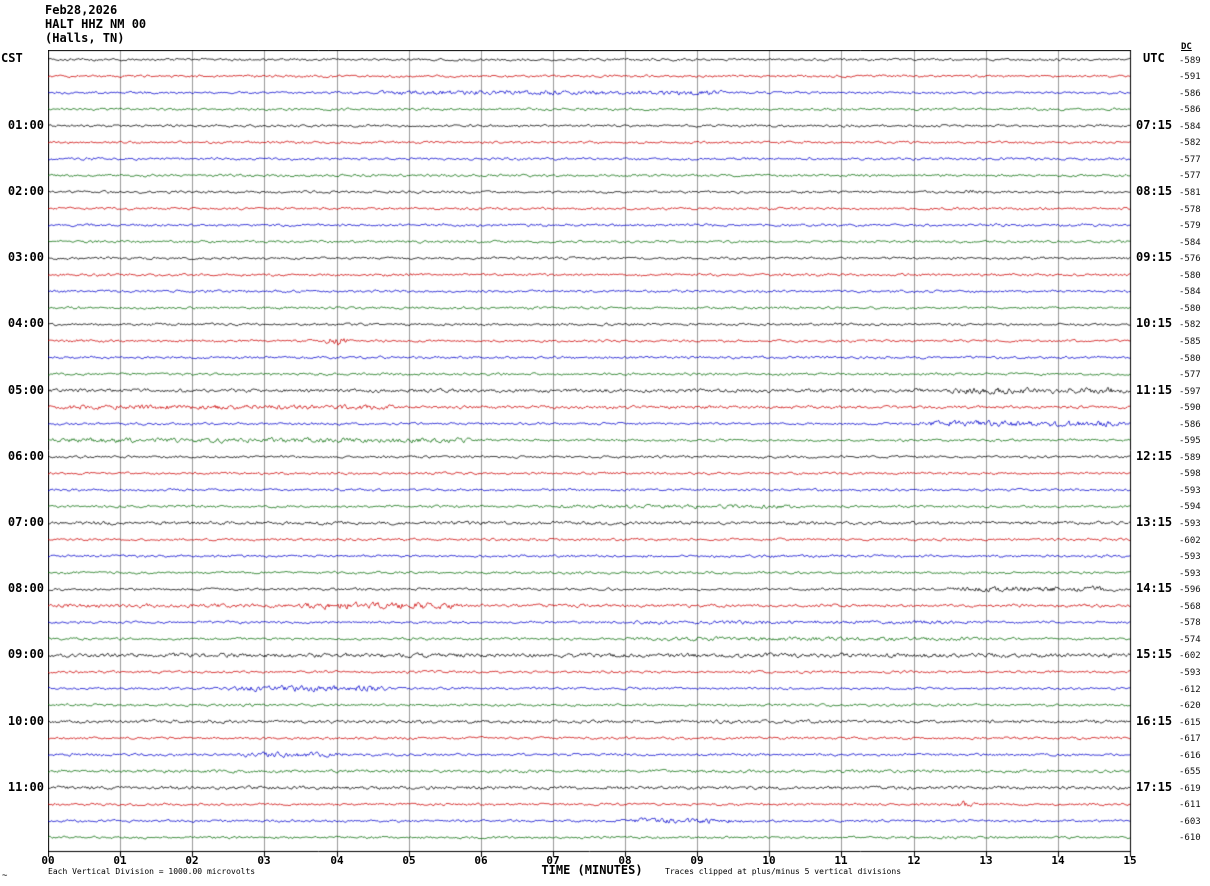 The height and width of the screenshot is (886, 1210). Describe the element at coordinates (1154, 191) in the screenshot. I see `utc-hour-label: 08:15` at that location.